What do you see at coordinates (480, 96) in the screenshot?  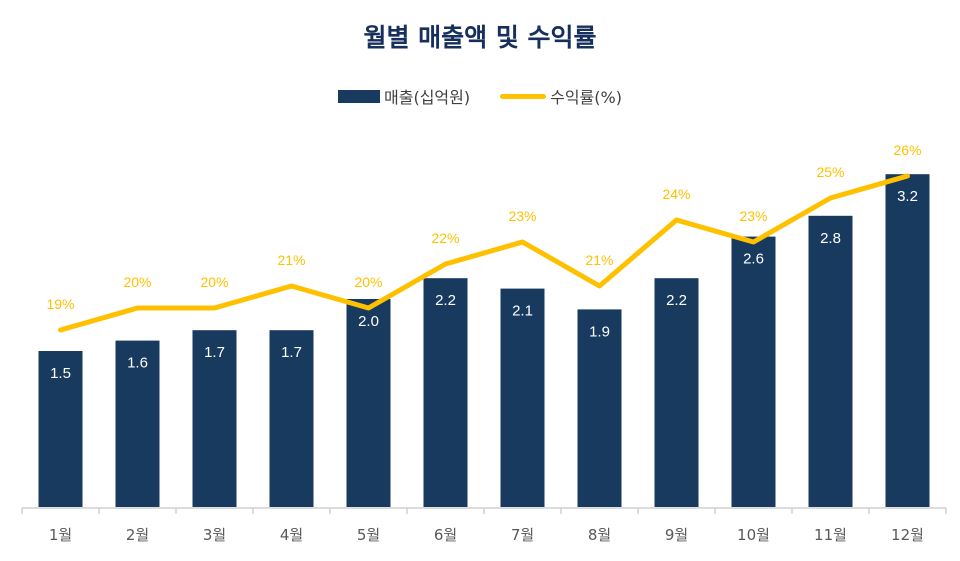 I see `legend: 매출(십억원) 수익률(%)` at bounding box center [480, 96].